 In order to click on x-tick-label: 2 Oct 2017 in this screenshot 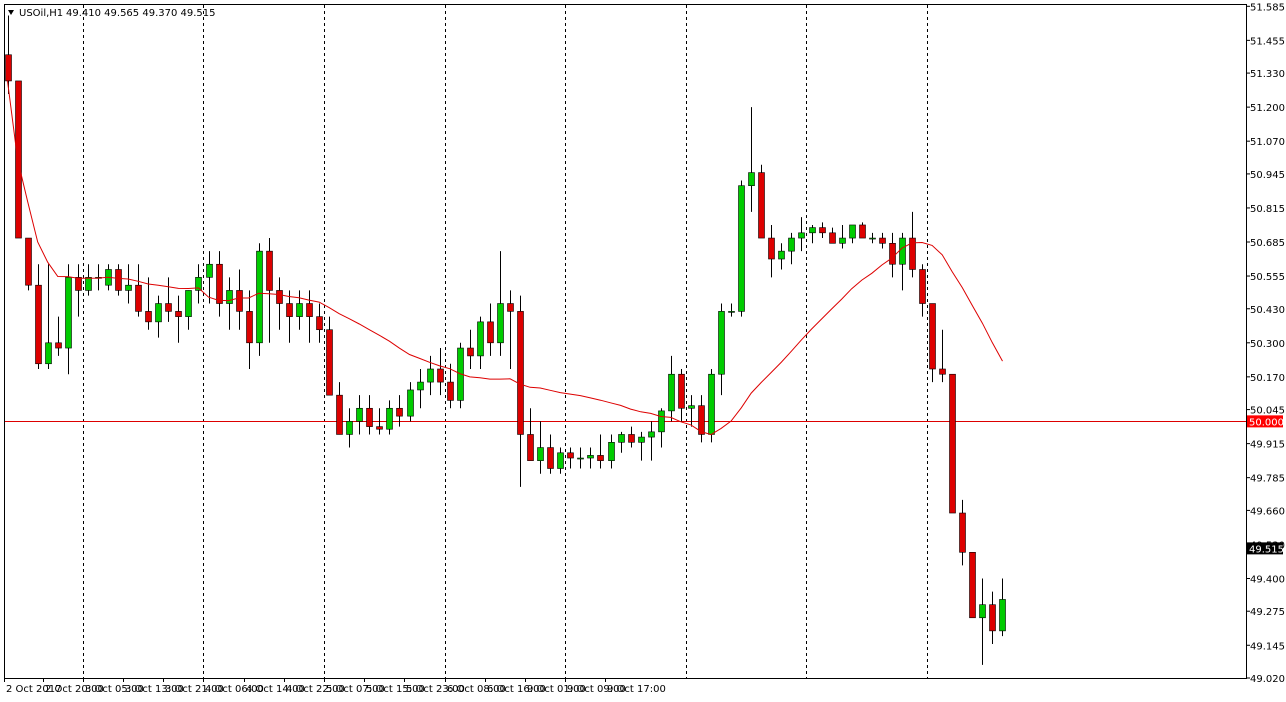, I will do `click(33, 689)`.